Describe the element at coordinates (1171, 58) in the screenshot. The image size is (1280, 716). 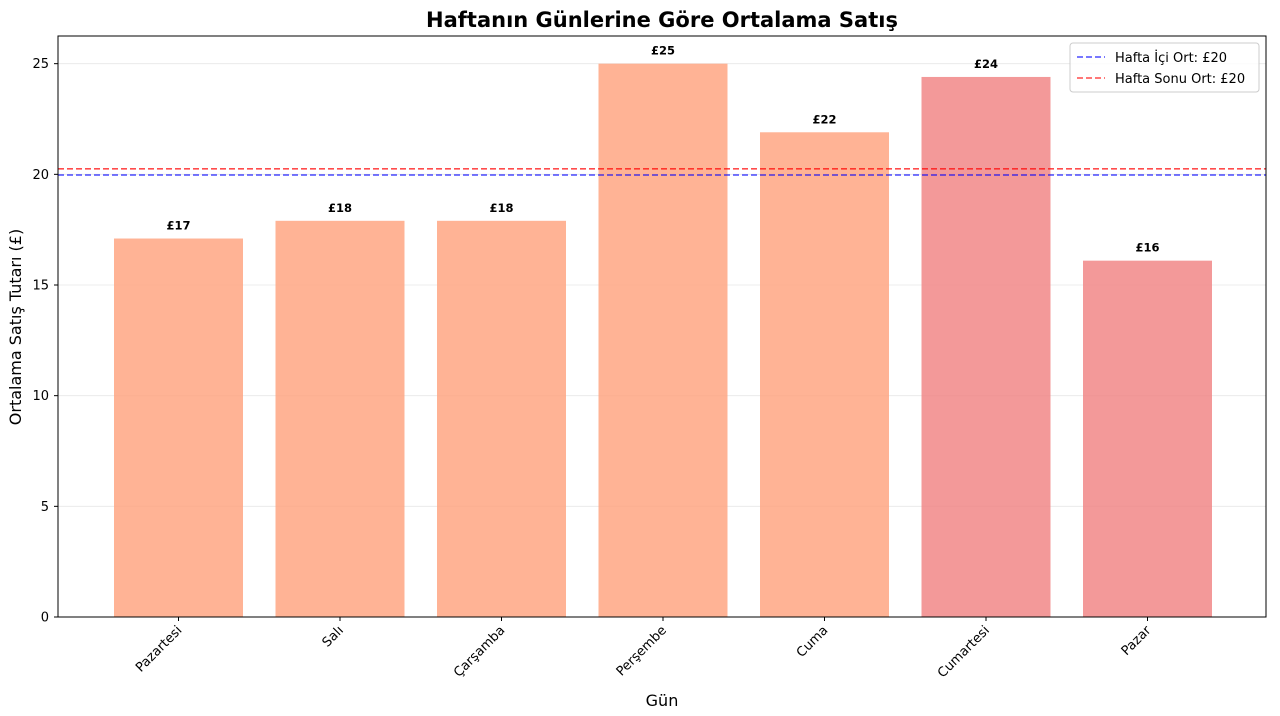
I see `legend-label-0: Hafta İçi Ort: £20` at that location.